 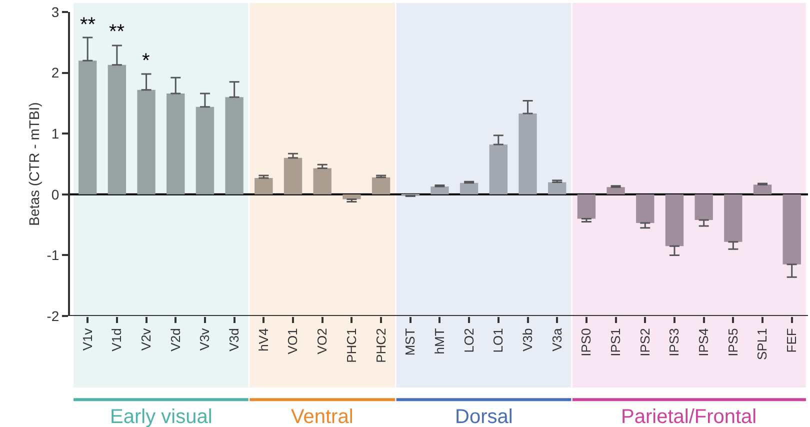 What do you see at coordinates (292, 341) in the screenshot?
I see `x-tick-label: VO1` at bounding box center [292, 341].